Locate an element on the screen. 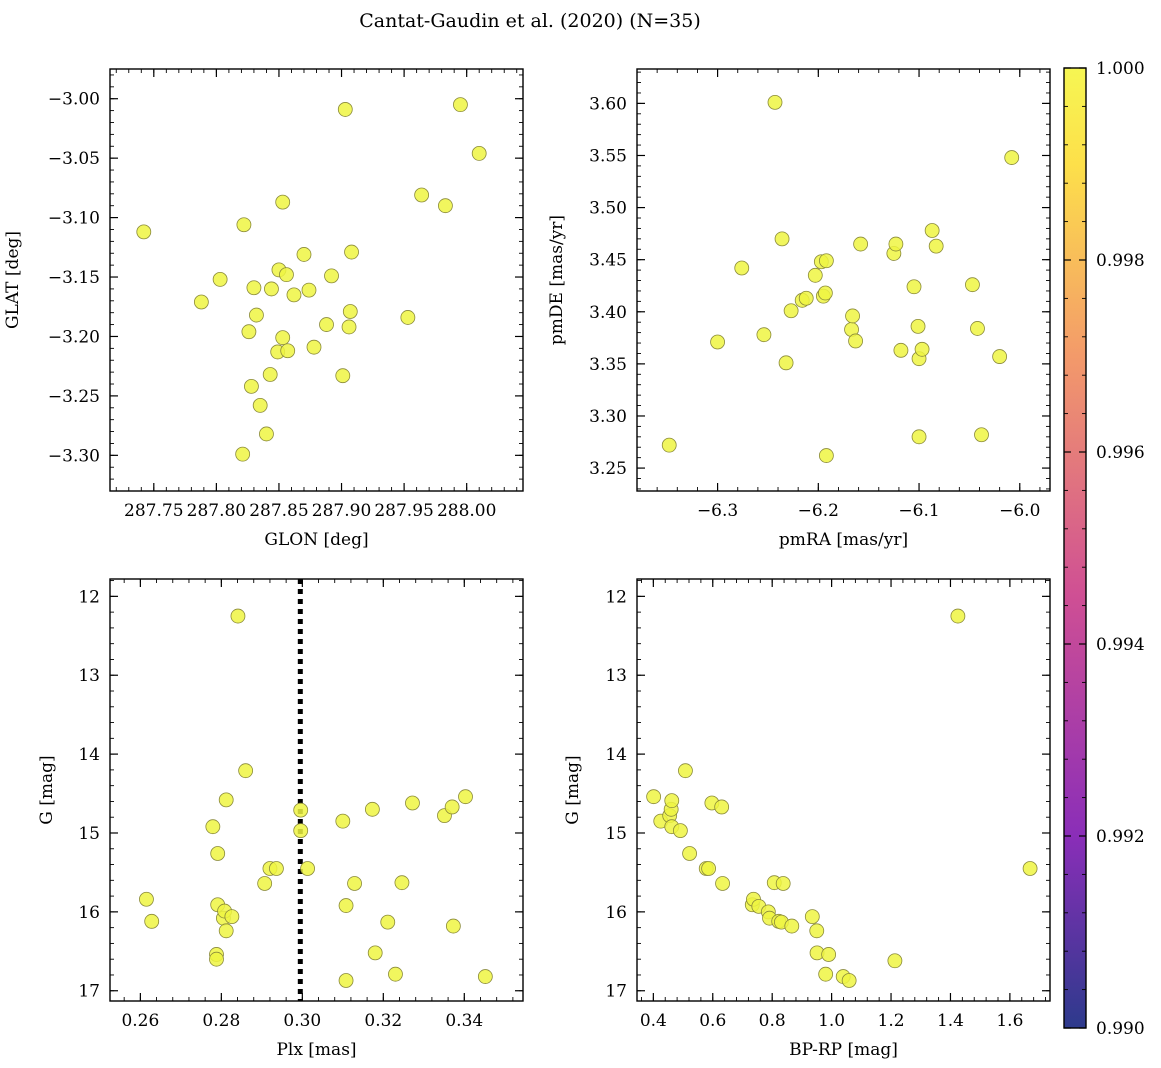 Image resolution: width=1161 pixels, height=1068 pixels. axes-frame is located at coordinates (316, 790).